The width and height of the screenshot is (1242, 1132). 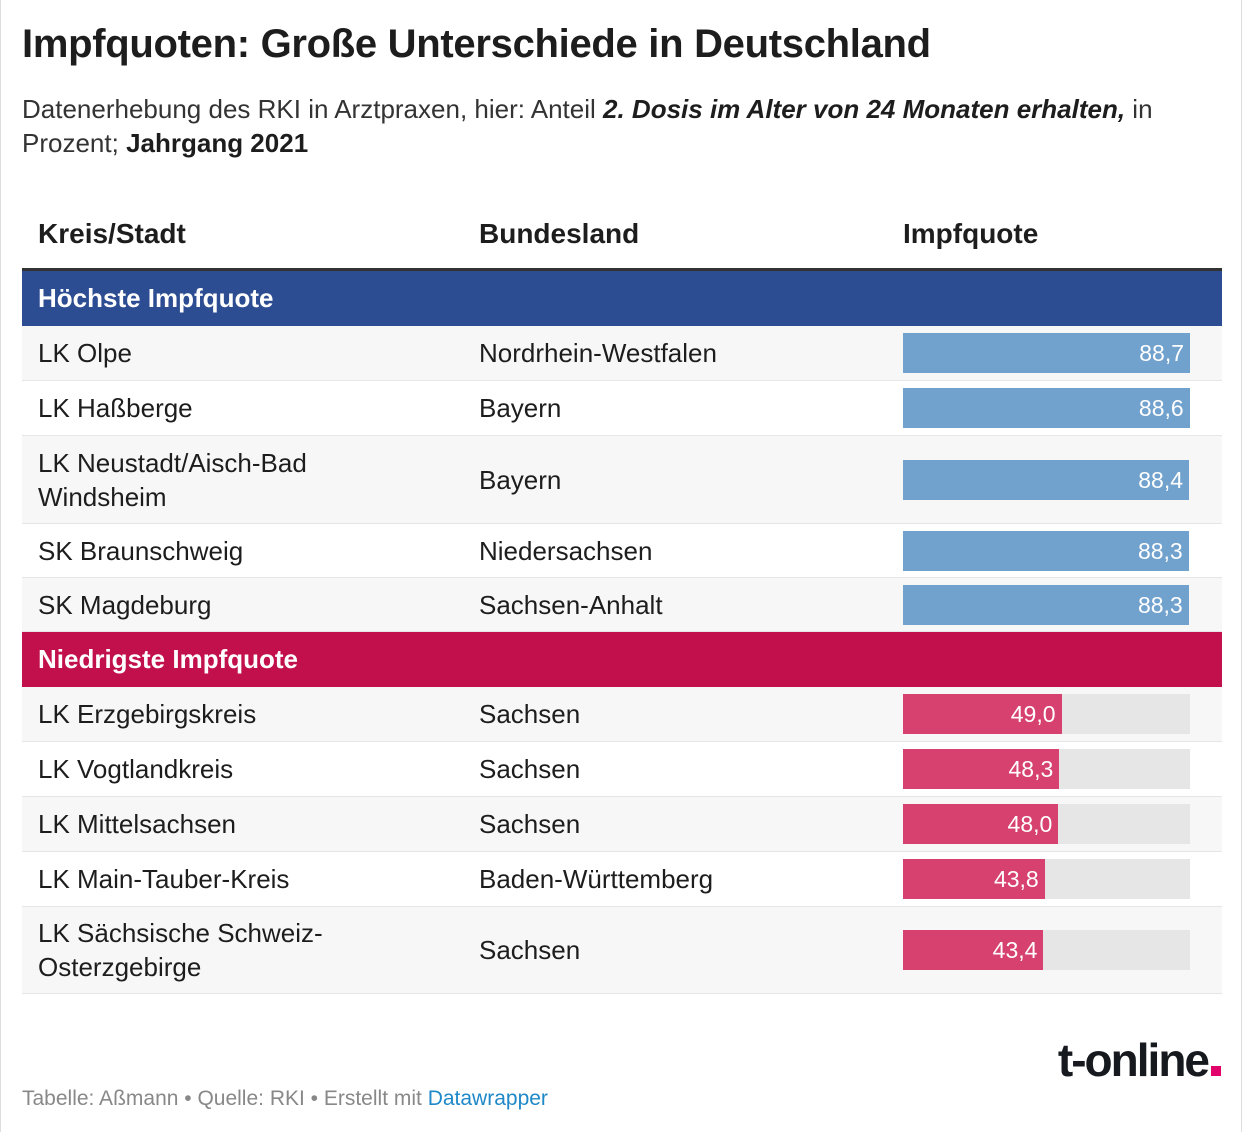 What do you see at coordinates (1161, 479) in the screenshot?
I see `bar-value-label: 88,4` at bounding box center [1161, 479].